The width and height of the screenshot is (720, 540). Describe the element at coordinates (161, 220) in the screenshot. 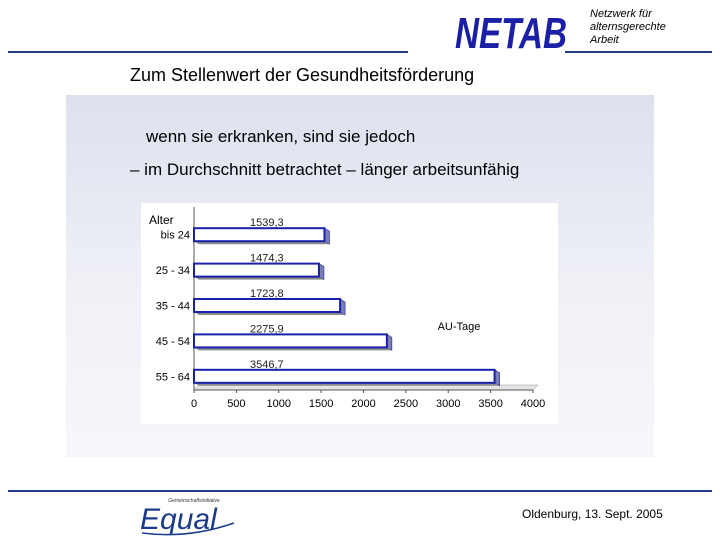

I see `y-axis-title: Alter` at that location.